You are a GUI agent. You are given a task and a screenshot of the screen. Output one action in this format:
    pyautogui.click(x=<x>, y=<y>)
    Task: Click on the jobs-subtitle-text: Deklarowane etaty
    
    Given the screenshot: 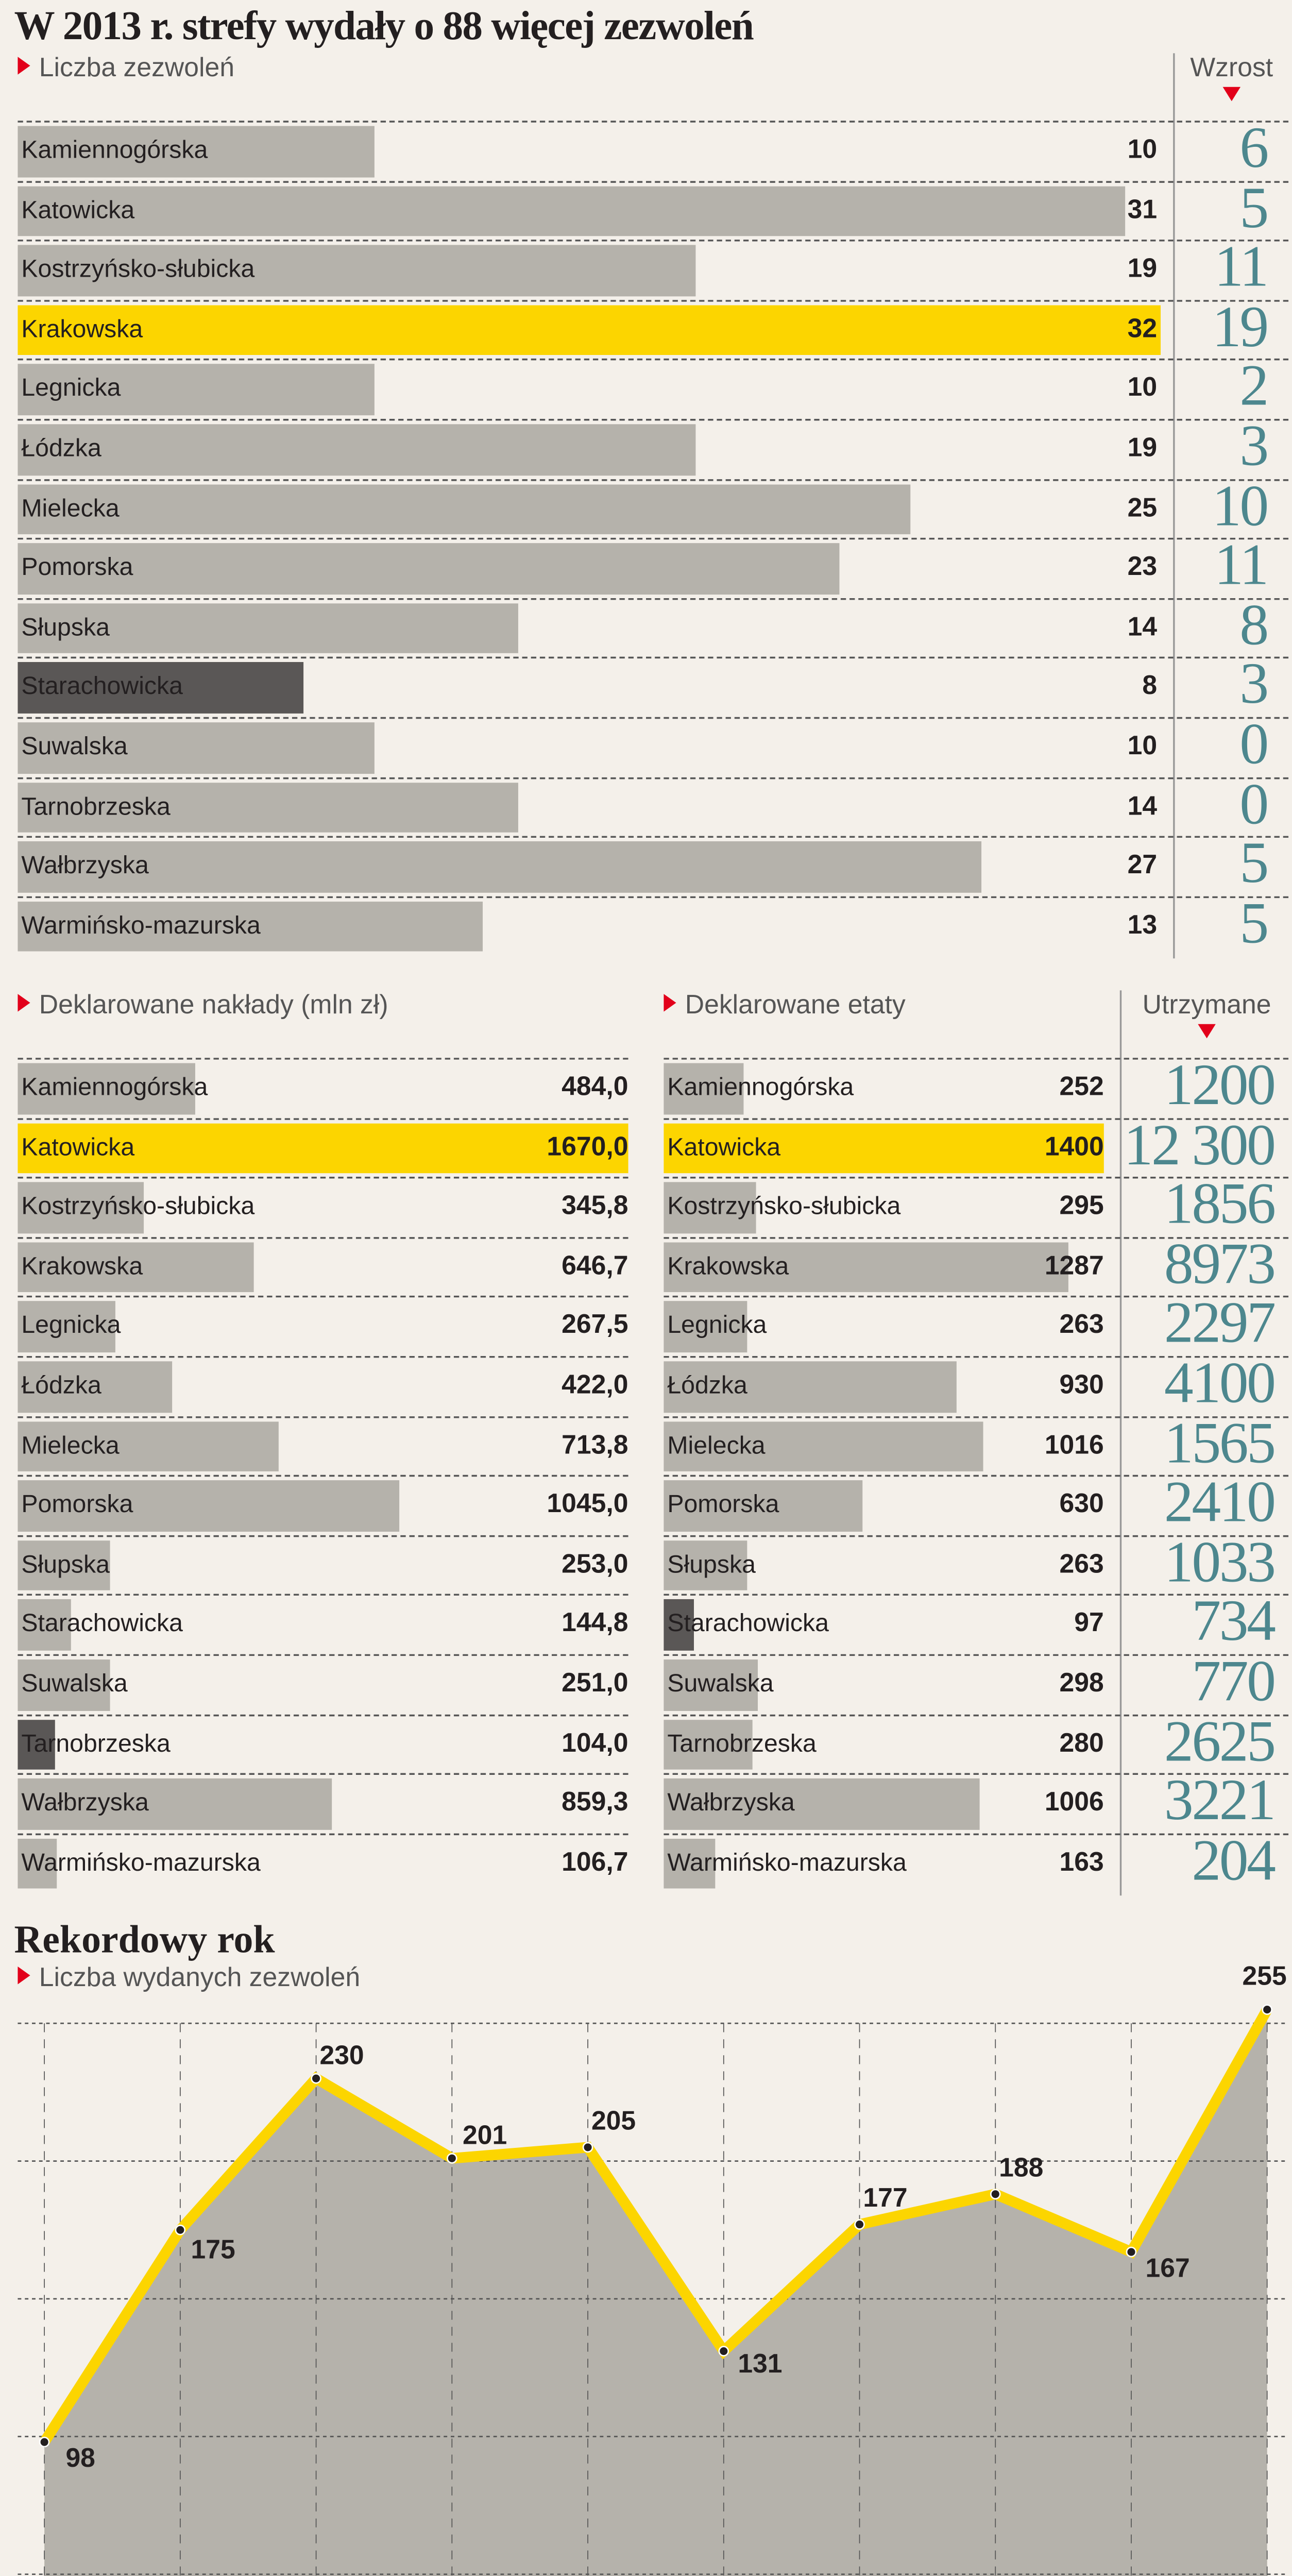 What is the action you would take?
    pyautogui.click(x=795, y=1005)
    